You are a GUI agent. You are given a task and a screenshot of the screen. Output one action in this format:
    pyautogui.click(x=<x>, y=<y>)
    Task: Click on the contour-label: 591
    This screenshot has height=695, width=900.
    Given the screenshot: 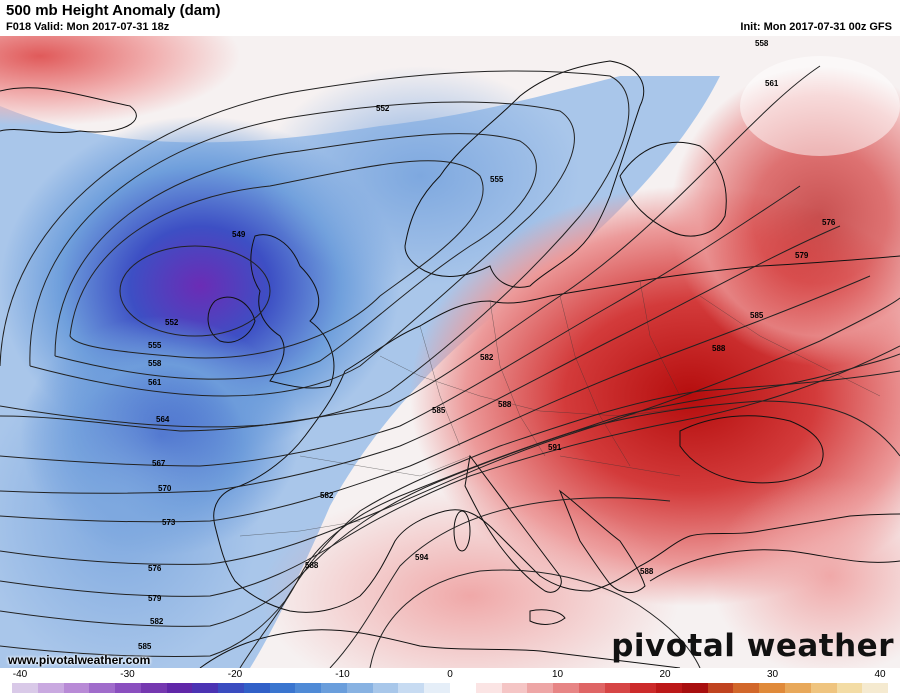 What is the action you would take?
    pyautogui.click(x=555, y=447)
    